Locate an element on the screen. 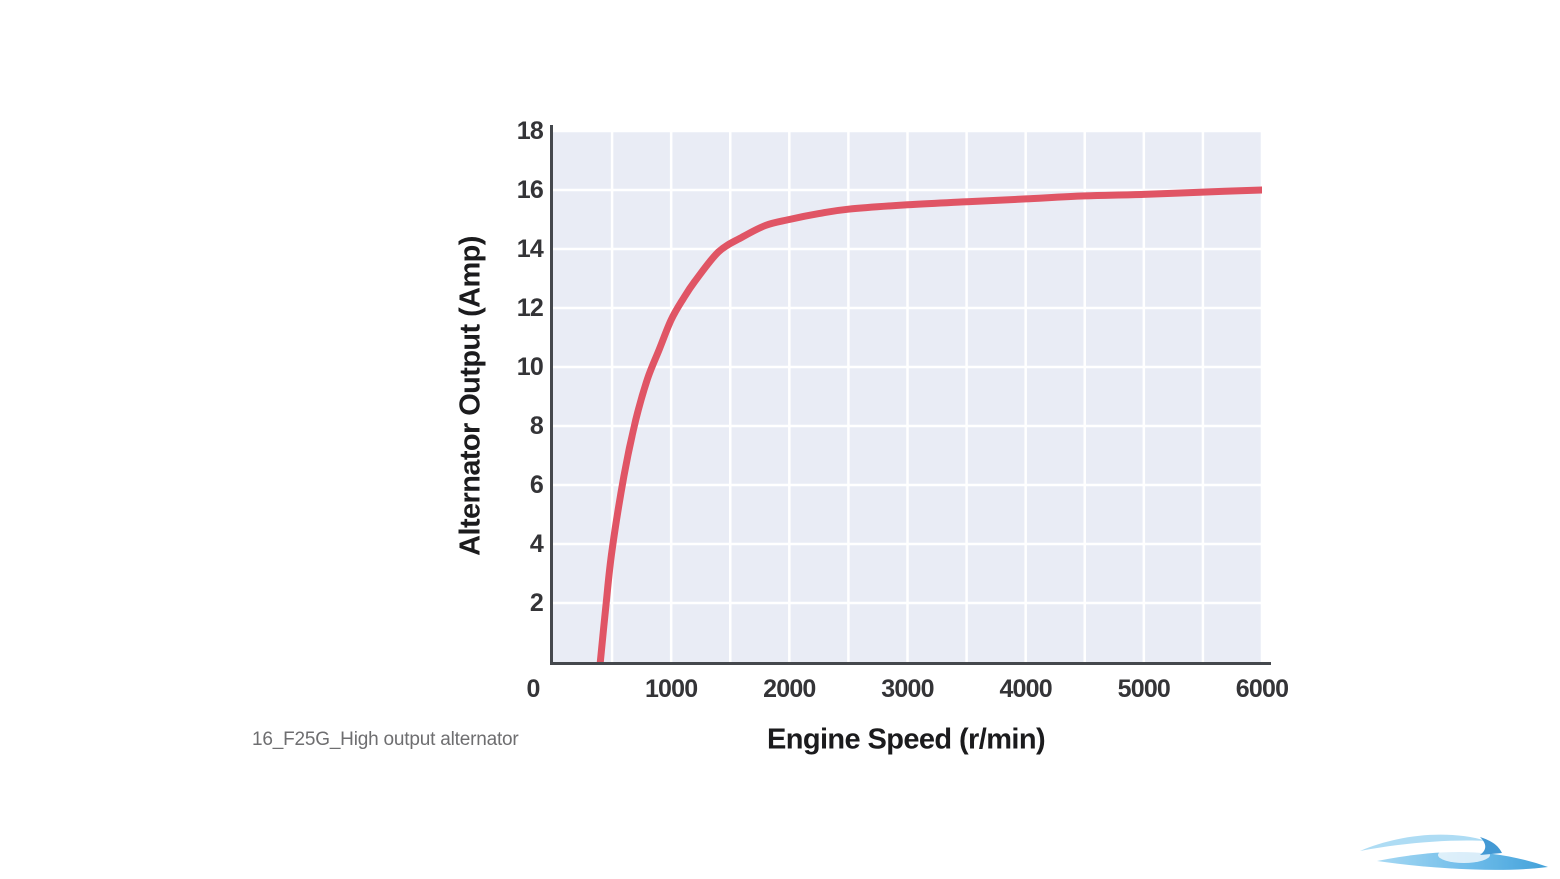 The width and height of the screenshot is (1560, 879). y-axis-title: Alternator Output (Amp) is located at coordinates (470, 396).